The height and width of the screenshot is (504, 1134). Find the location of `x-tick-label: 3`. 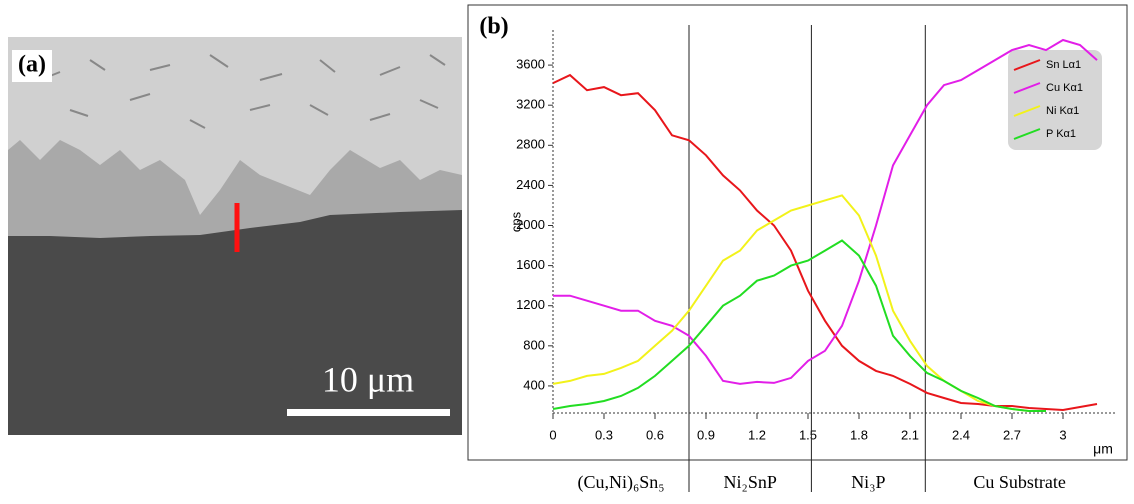

x-tick-label: 3 is located at coordinates (1062, 434).